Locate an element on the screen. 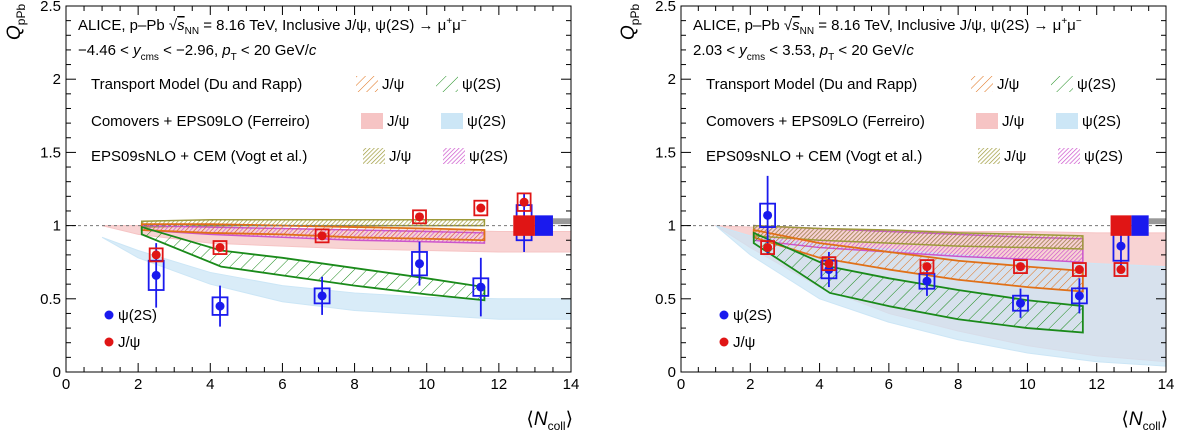  plot-area is located at coordinates (318, 259).